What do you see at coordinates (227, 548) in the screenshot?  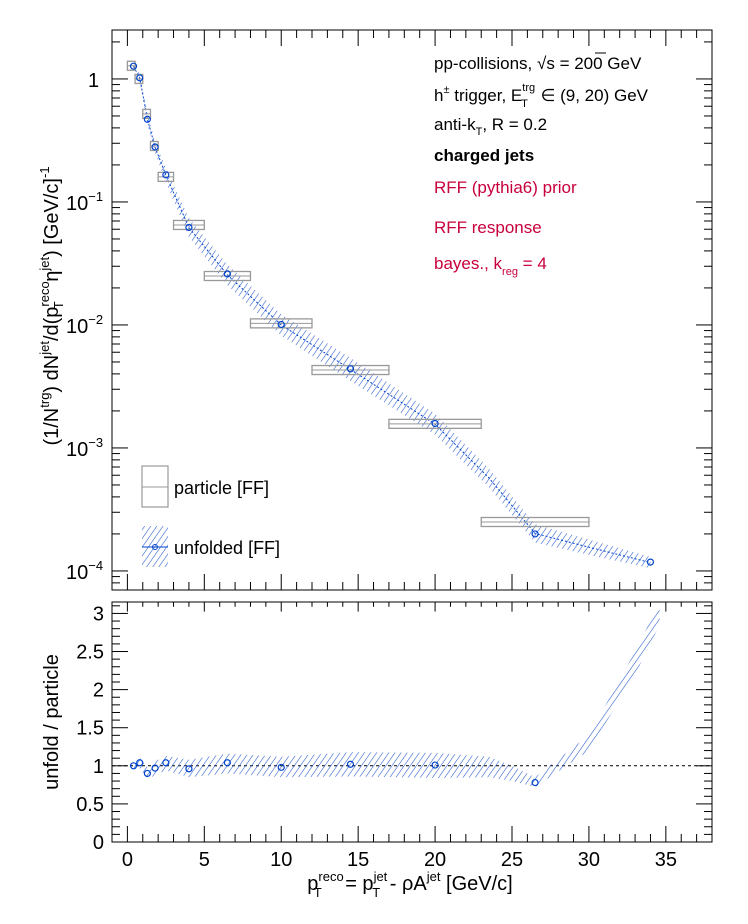 I see `legend-label-unfolded: unfolded [FF]` at bounding box center [227, 548].